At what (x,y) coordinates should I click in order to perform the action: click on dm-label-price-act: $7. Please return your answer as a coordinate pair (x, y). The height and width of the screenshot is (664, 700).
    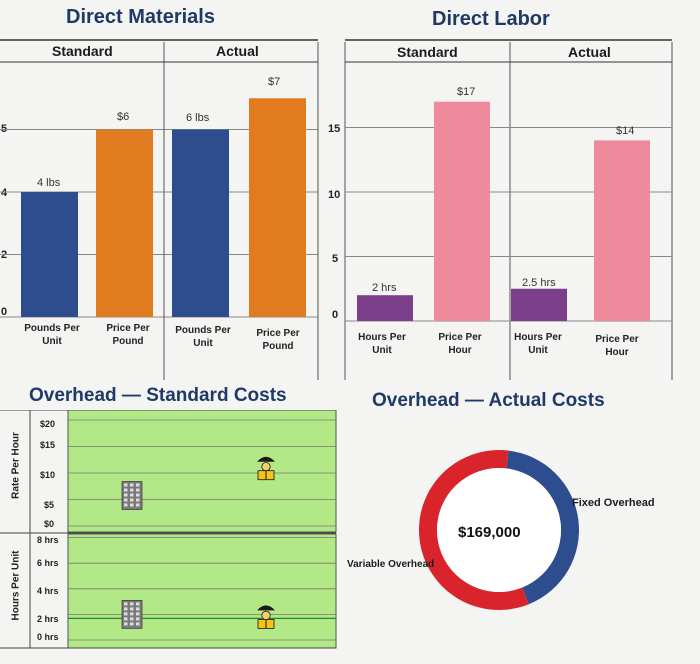
    Looking at the image, I should click on (274, 82).